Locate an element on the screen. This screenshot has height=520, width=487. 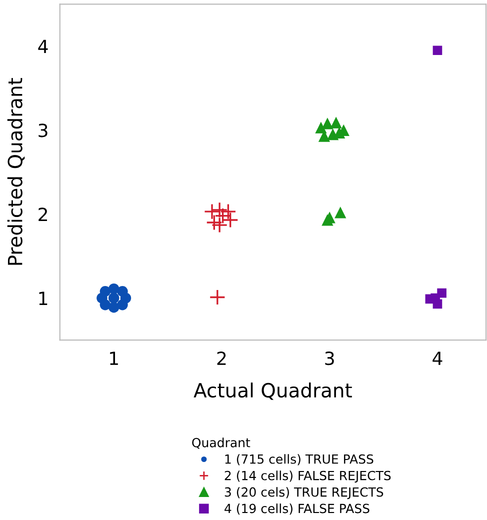
legend-label: 3 (20 cels) TRUE REJECTS is located at coordinates (304, 493).